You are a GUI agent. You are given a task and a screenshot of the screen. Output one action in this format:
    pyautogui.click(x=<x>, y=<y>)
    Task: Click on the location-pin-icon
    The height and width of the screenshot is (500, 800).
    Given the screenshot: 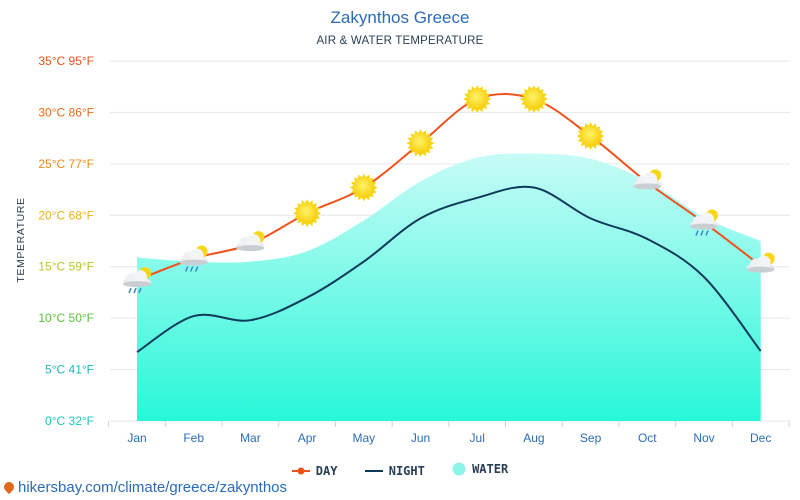 What is the action you would take?
    pyautogui.click(x=9, y=486)
    